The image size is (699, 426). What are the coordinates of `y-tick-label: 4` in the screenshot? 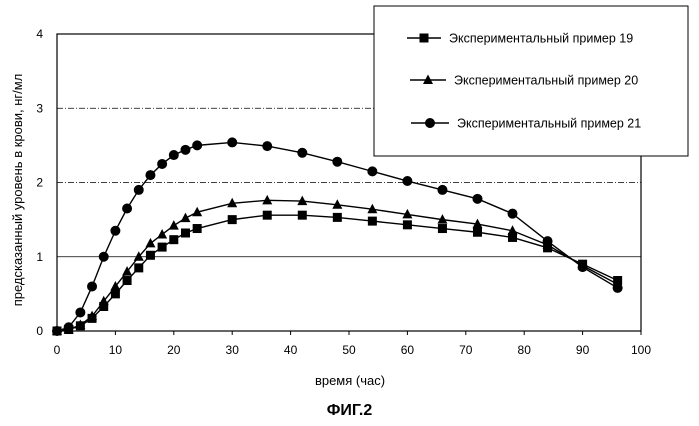 It's located at (39, 34).